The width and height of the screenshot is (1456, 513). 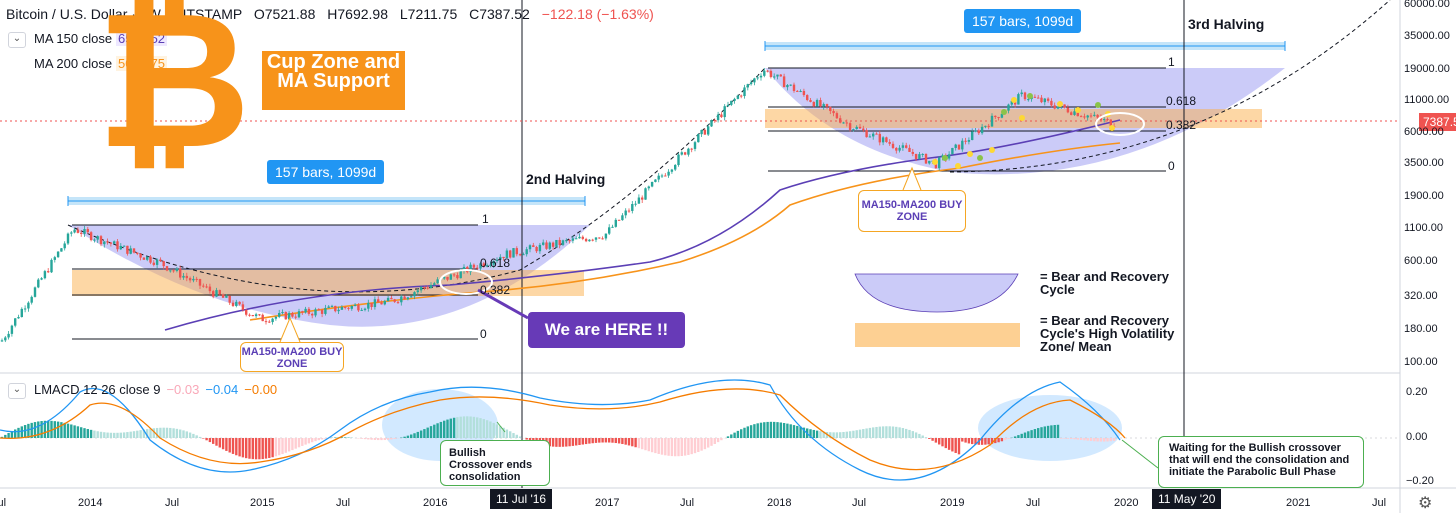 What do you see at coordinates (73, 38) in the screenshot?
I see `ma150-label: MA 150 close` at bounding box center [73, 38].